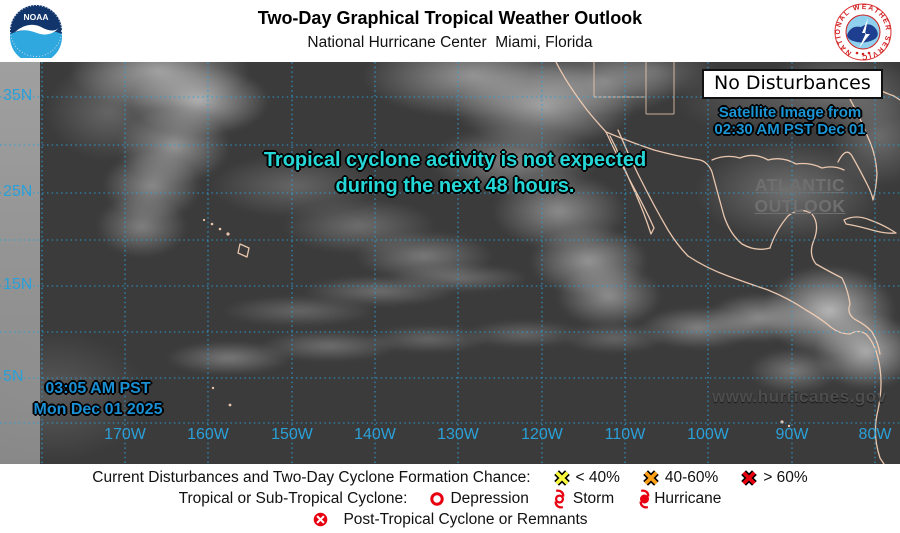 The image size is (900, 533). What do you see at coordinates (792, 434) in the screenshot?
I see `lon-label-90w: 90W` at bounding box center [792, 434].